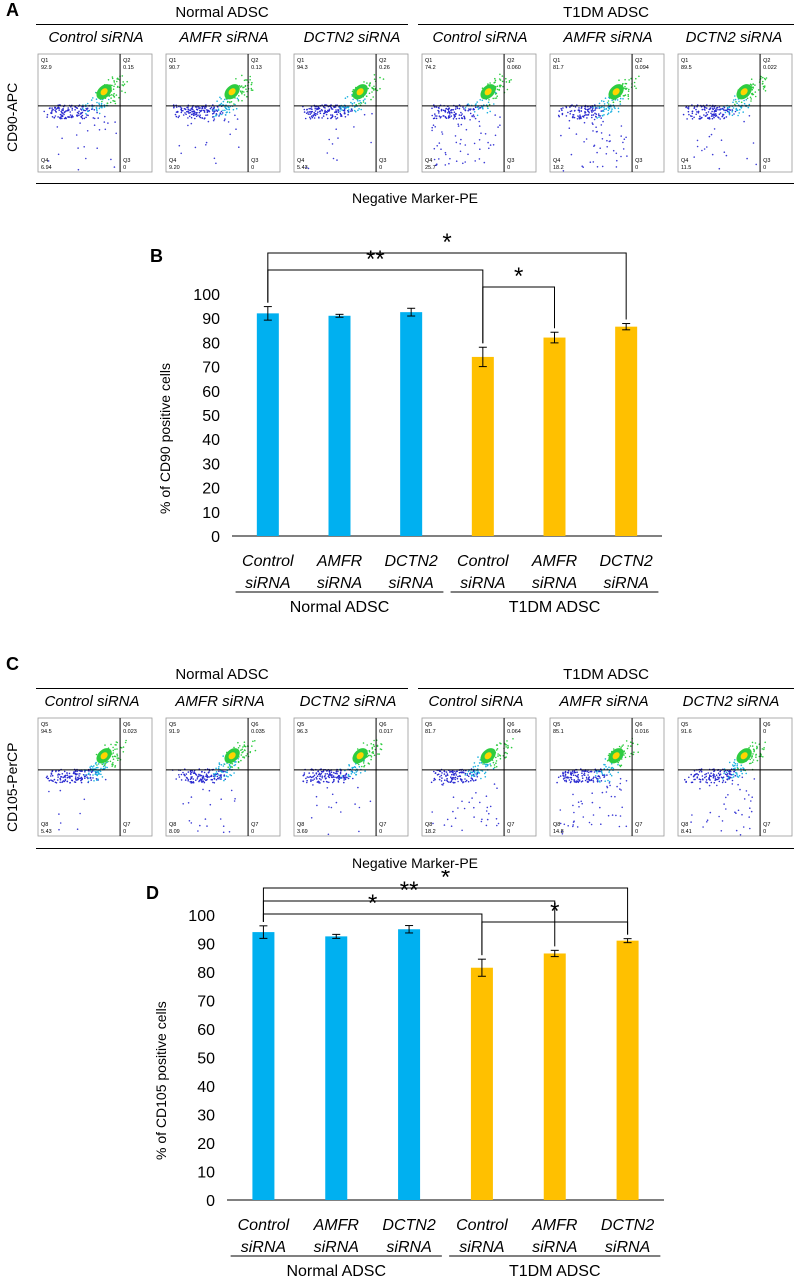  What do you see at coordinates (558, 832) in the screenshot?
I see `panel-c-q-value-ll: 14.8` at bounding box center [558, 832].